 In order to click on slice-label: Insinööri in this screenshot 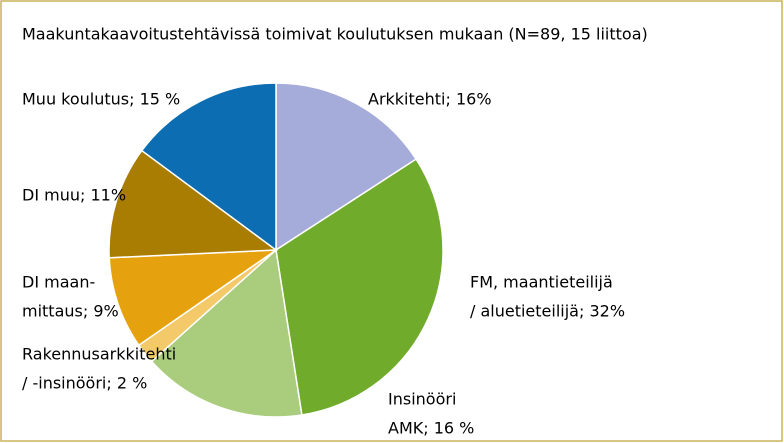, I will do `click(422, 399)`.